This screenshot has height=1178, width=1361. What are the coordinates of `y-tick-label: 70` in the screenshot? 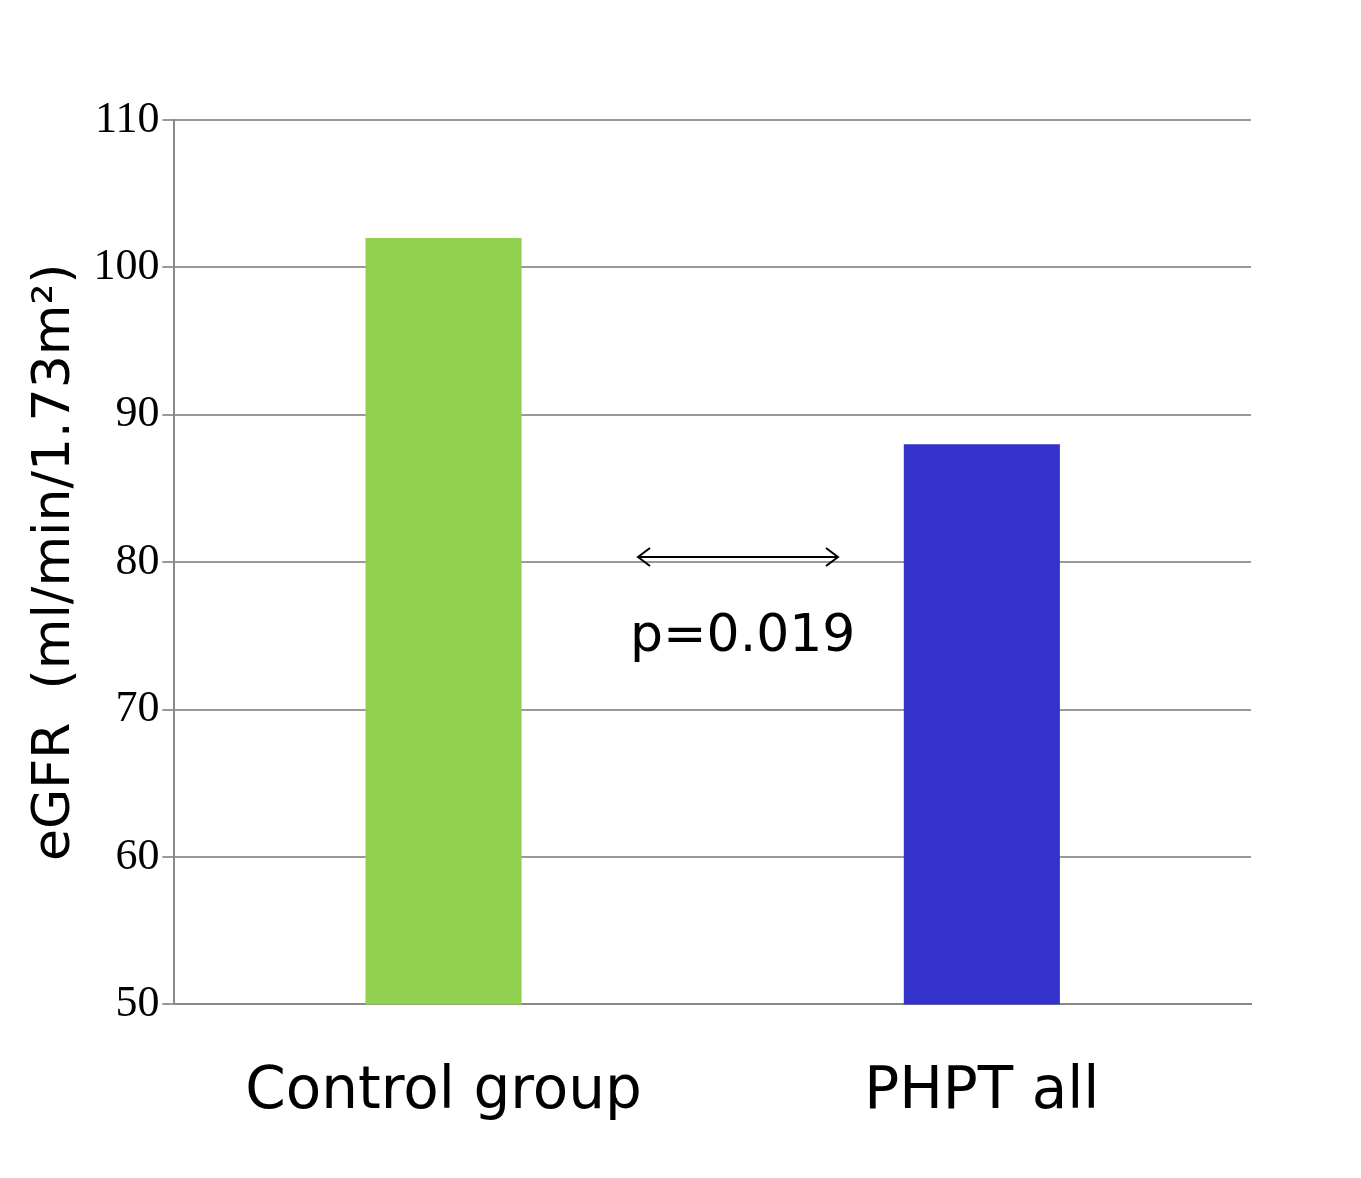 It's located at (137, 707).